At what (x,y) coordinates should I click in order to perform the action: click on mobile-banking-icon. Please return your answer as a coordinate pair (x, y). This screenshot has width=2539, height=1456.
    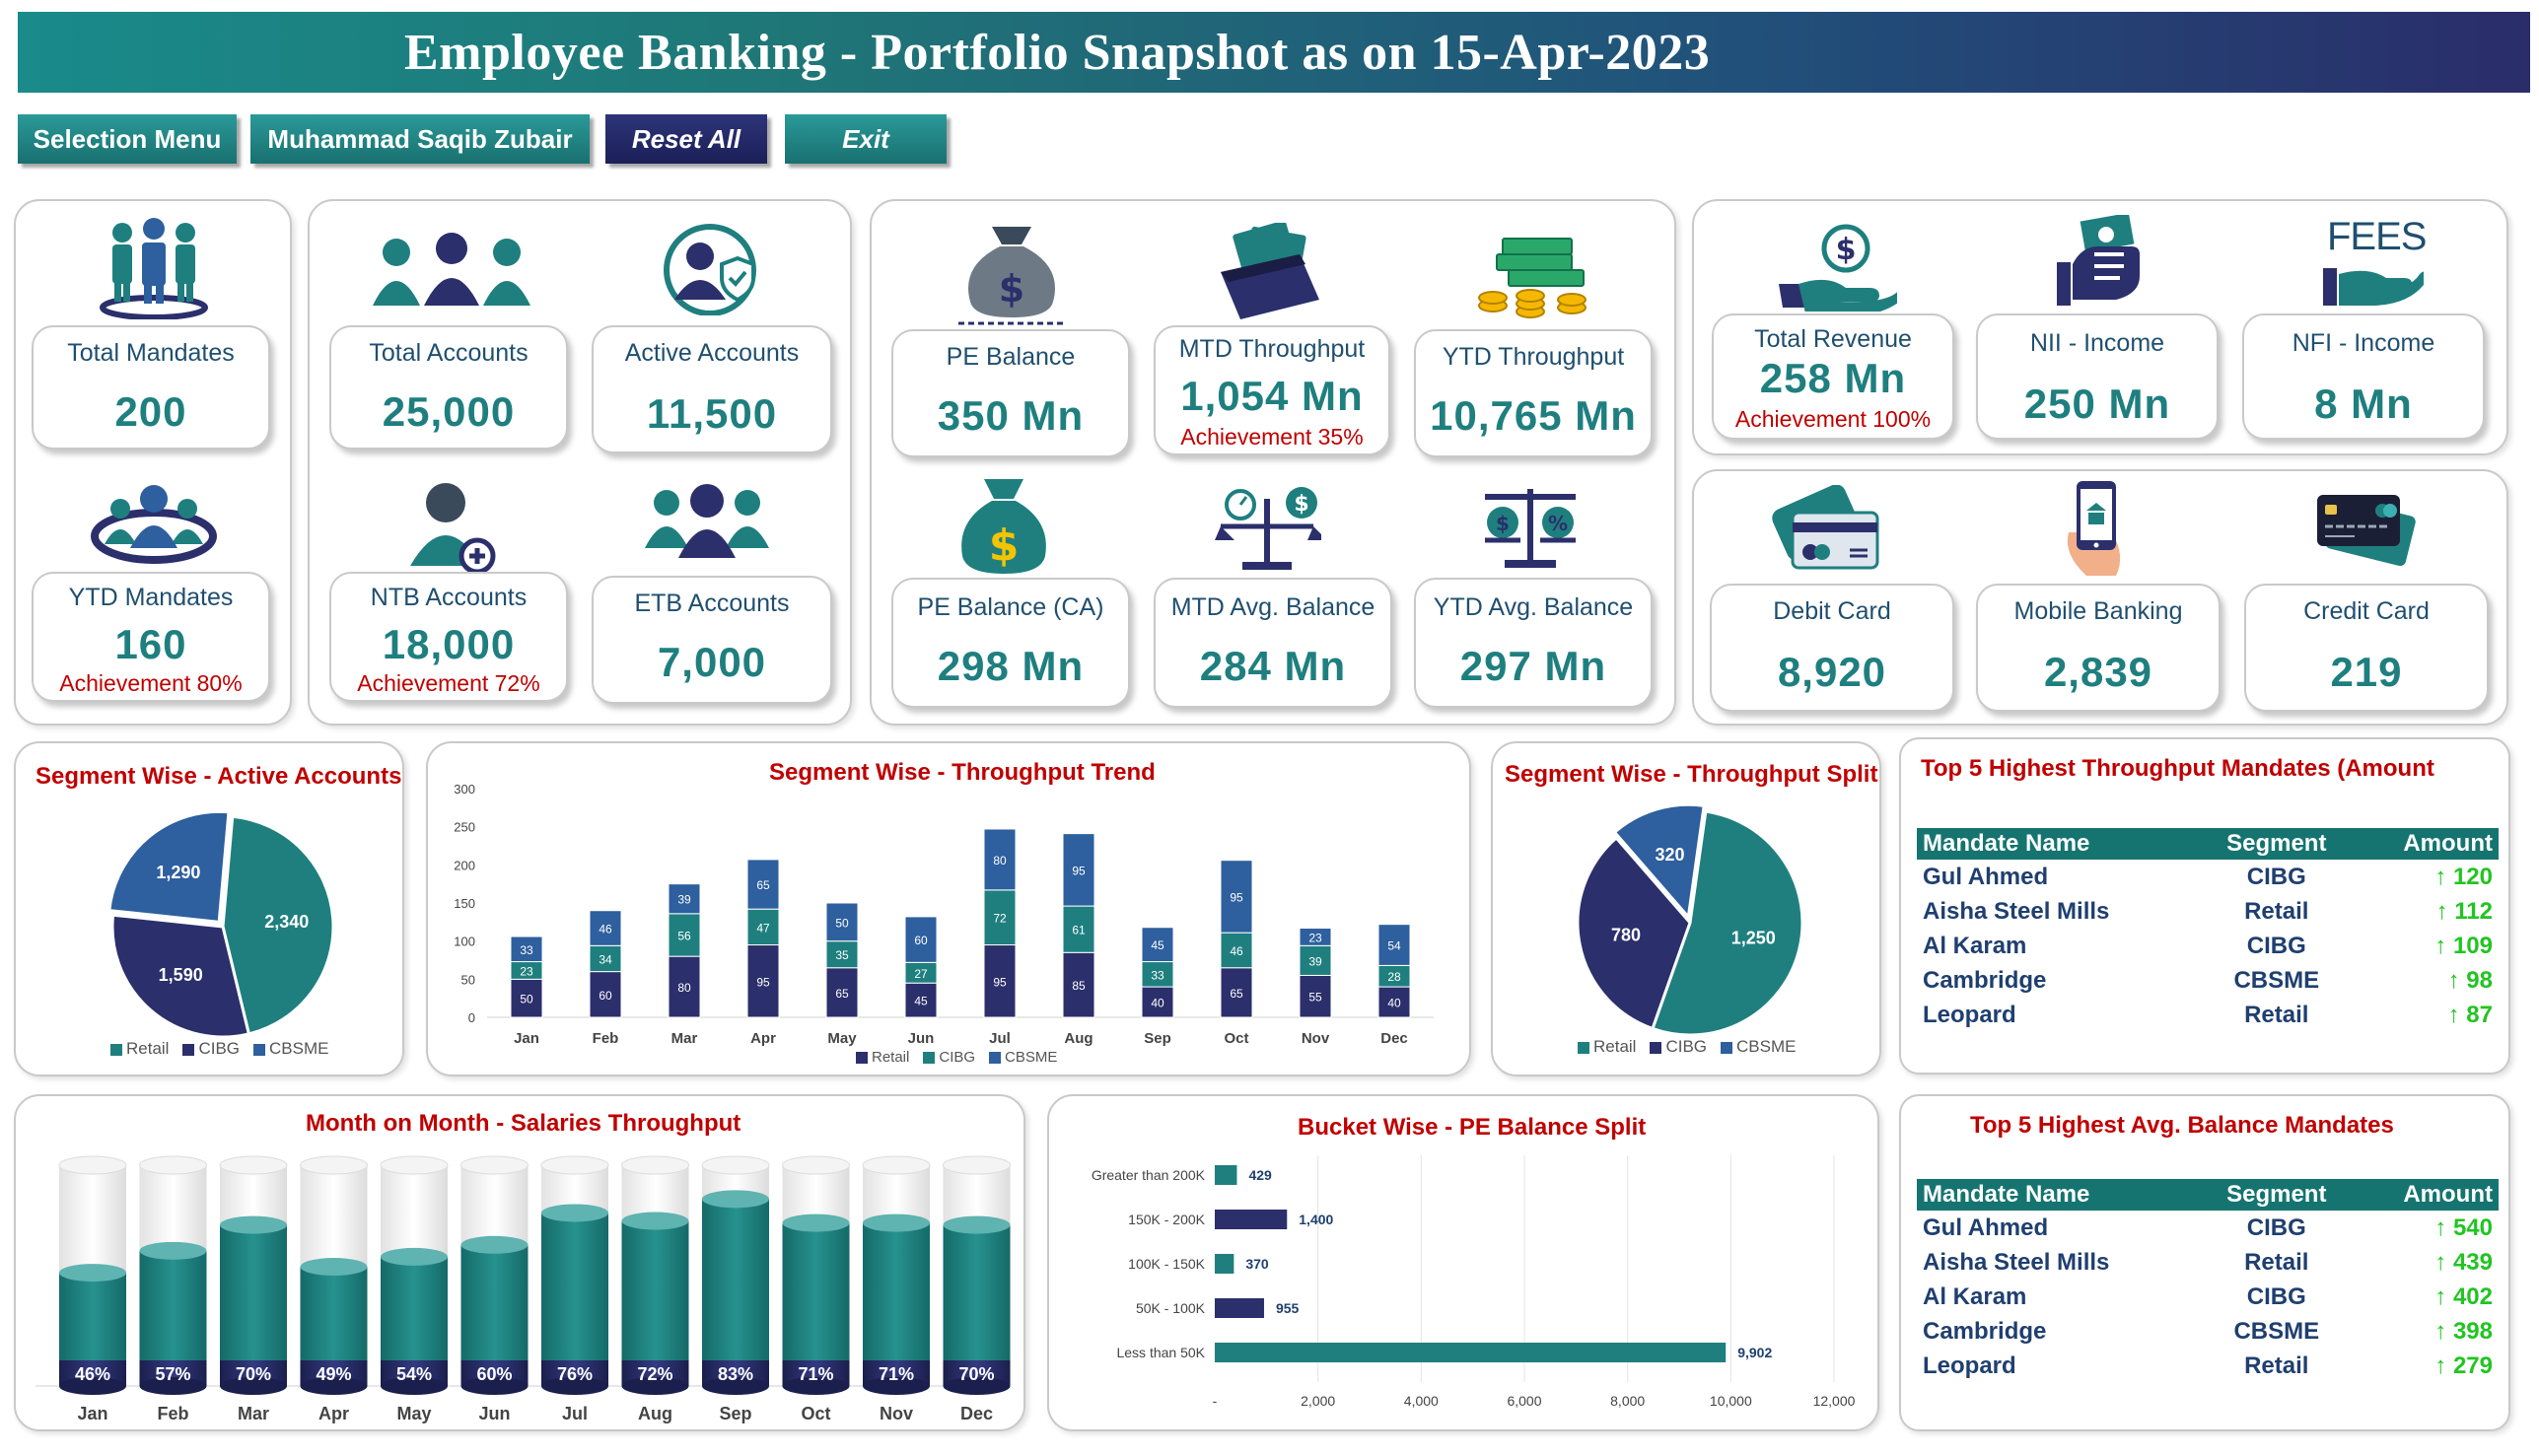
    Looking at the image, I should click on (2094, 528).